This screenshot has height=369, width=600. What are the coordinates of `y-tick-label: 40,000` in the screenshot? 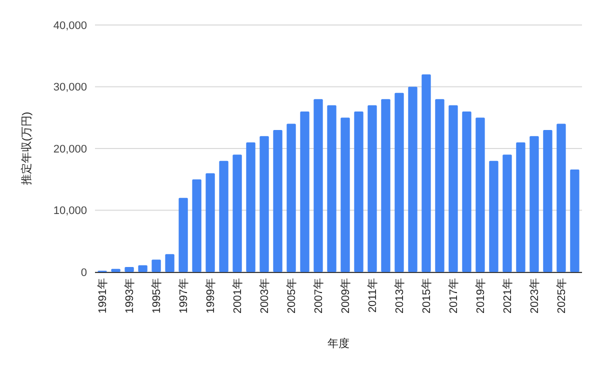 It's located at (70, 26).